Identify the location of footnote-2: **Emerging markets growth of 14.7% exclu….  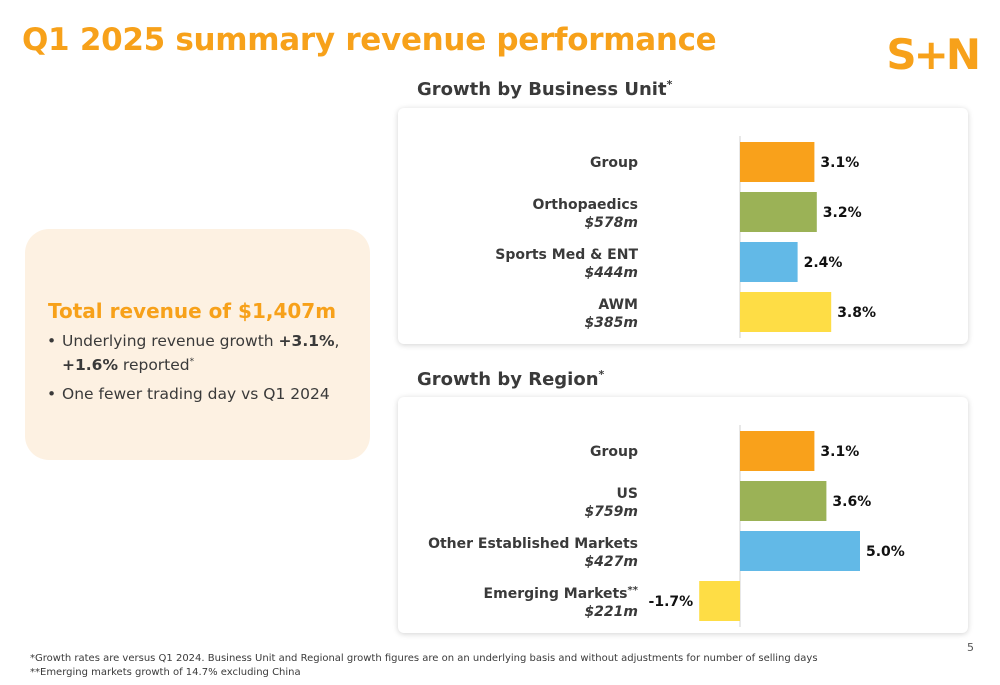
(165, 672).